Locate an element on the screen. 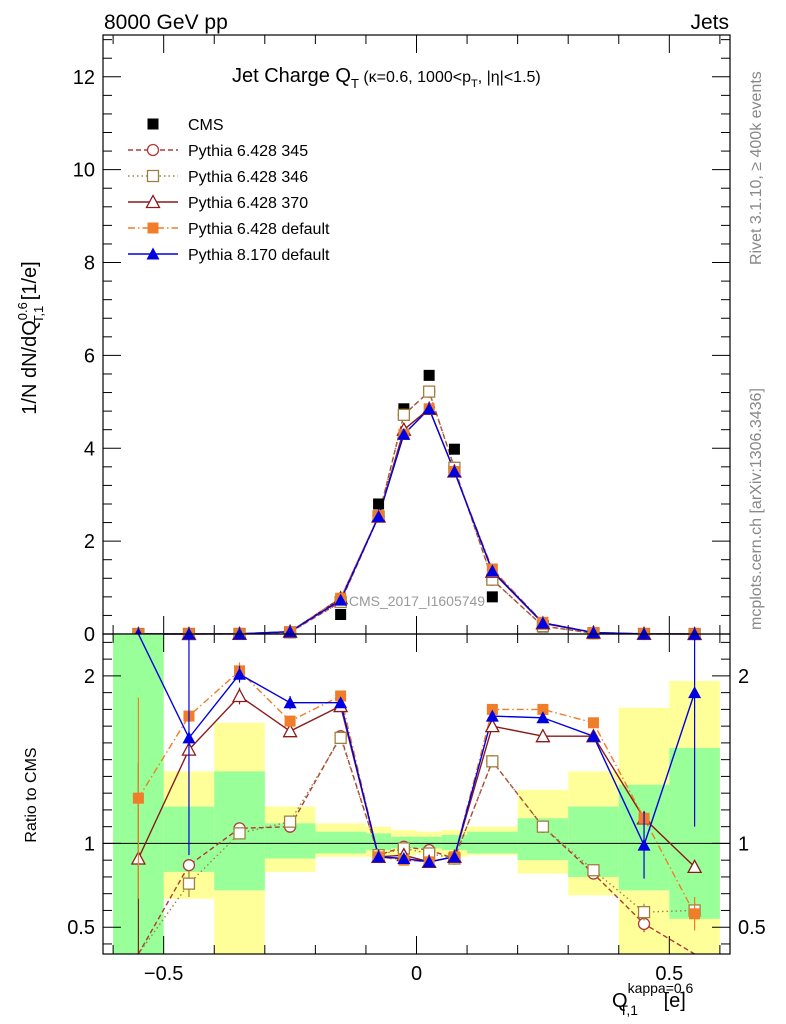 The width and height of the screenshot is (786, 1024). main-ytick-label: 8 is located at coordinates (89, 264).